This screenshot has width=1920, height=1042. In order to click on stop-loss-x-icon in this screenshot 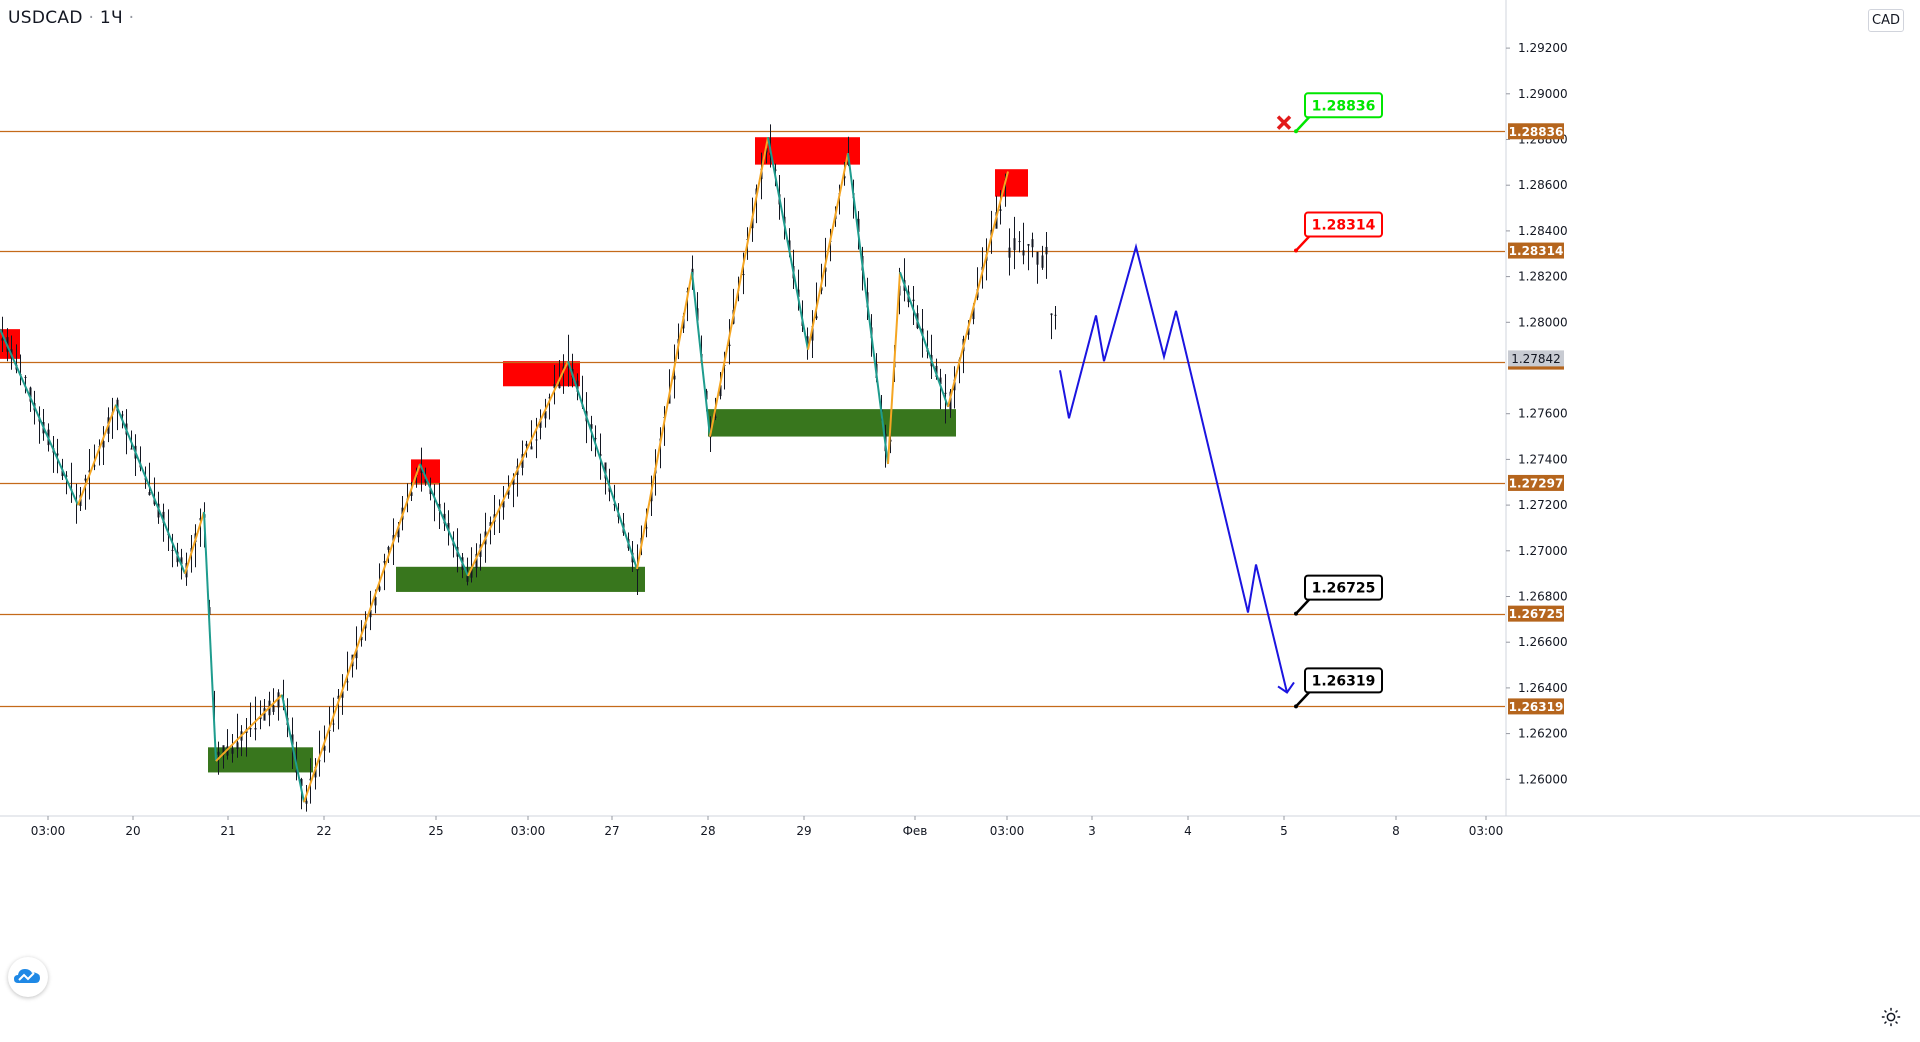, I will do `click(1284, 122)`.